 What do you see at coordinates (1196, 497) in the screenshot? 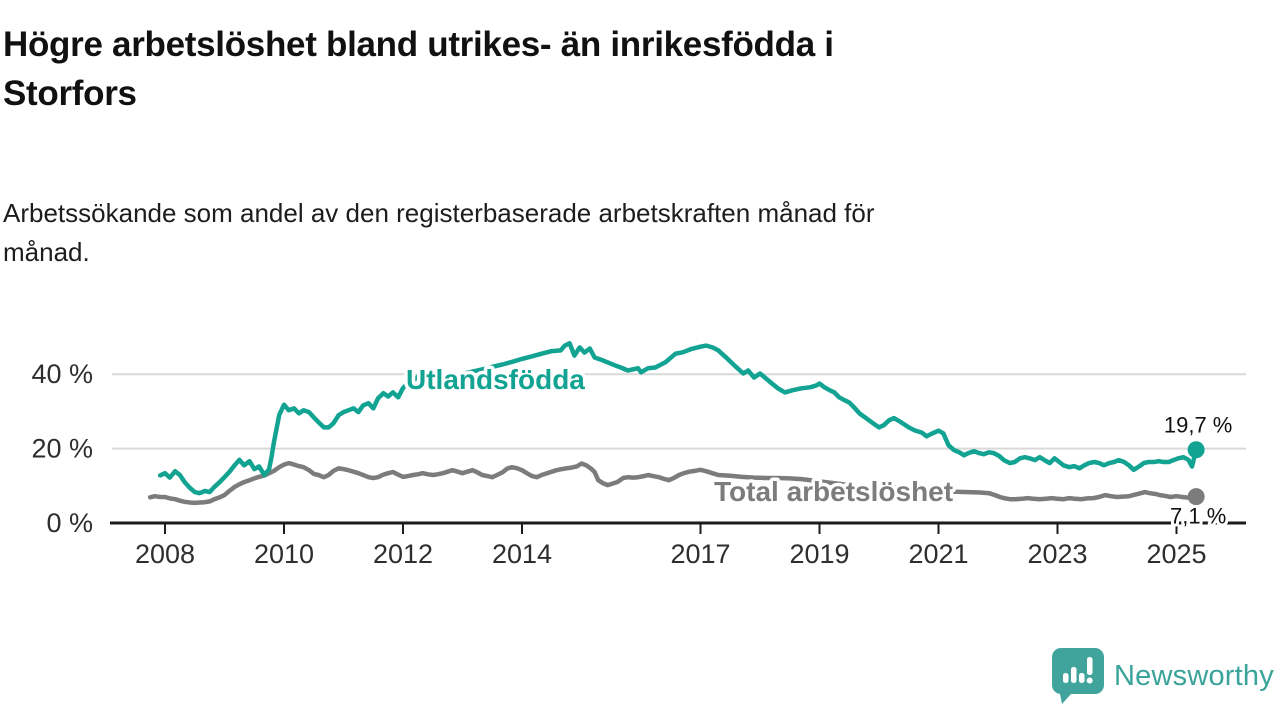
I see `end-dot-total-arbetsl-shet` at bounding box center [1196, 497].